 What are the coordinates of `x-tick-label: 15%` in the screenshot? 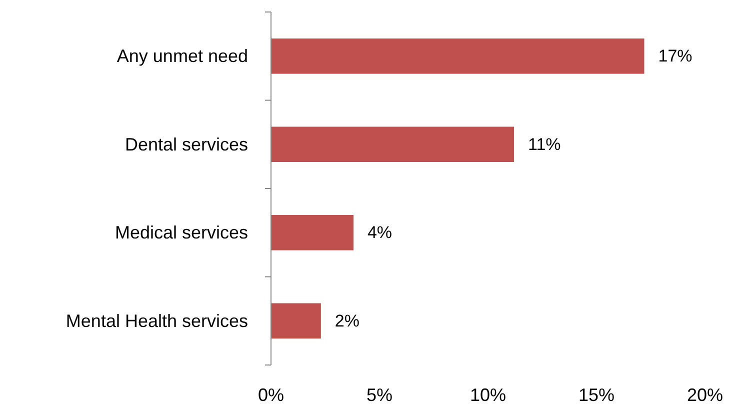 It's located at (596, 395).